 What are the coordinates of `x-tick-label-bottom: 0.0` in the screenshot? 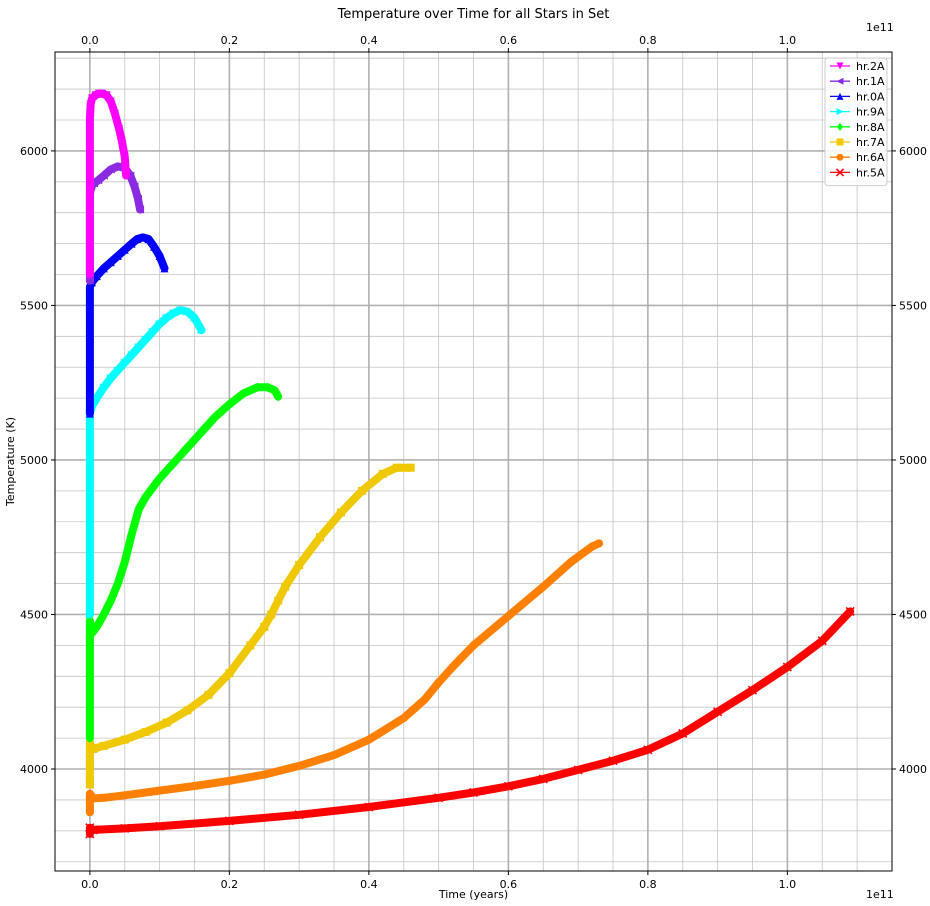 It's located at (90, 884).